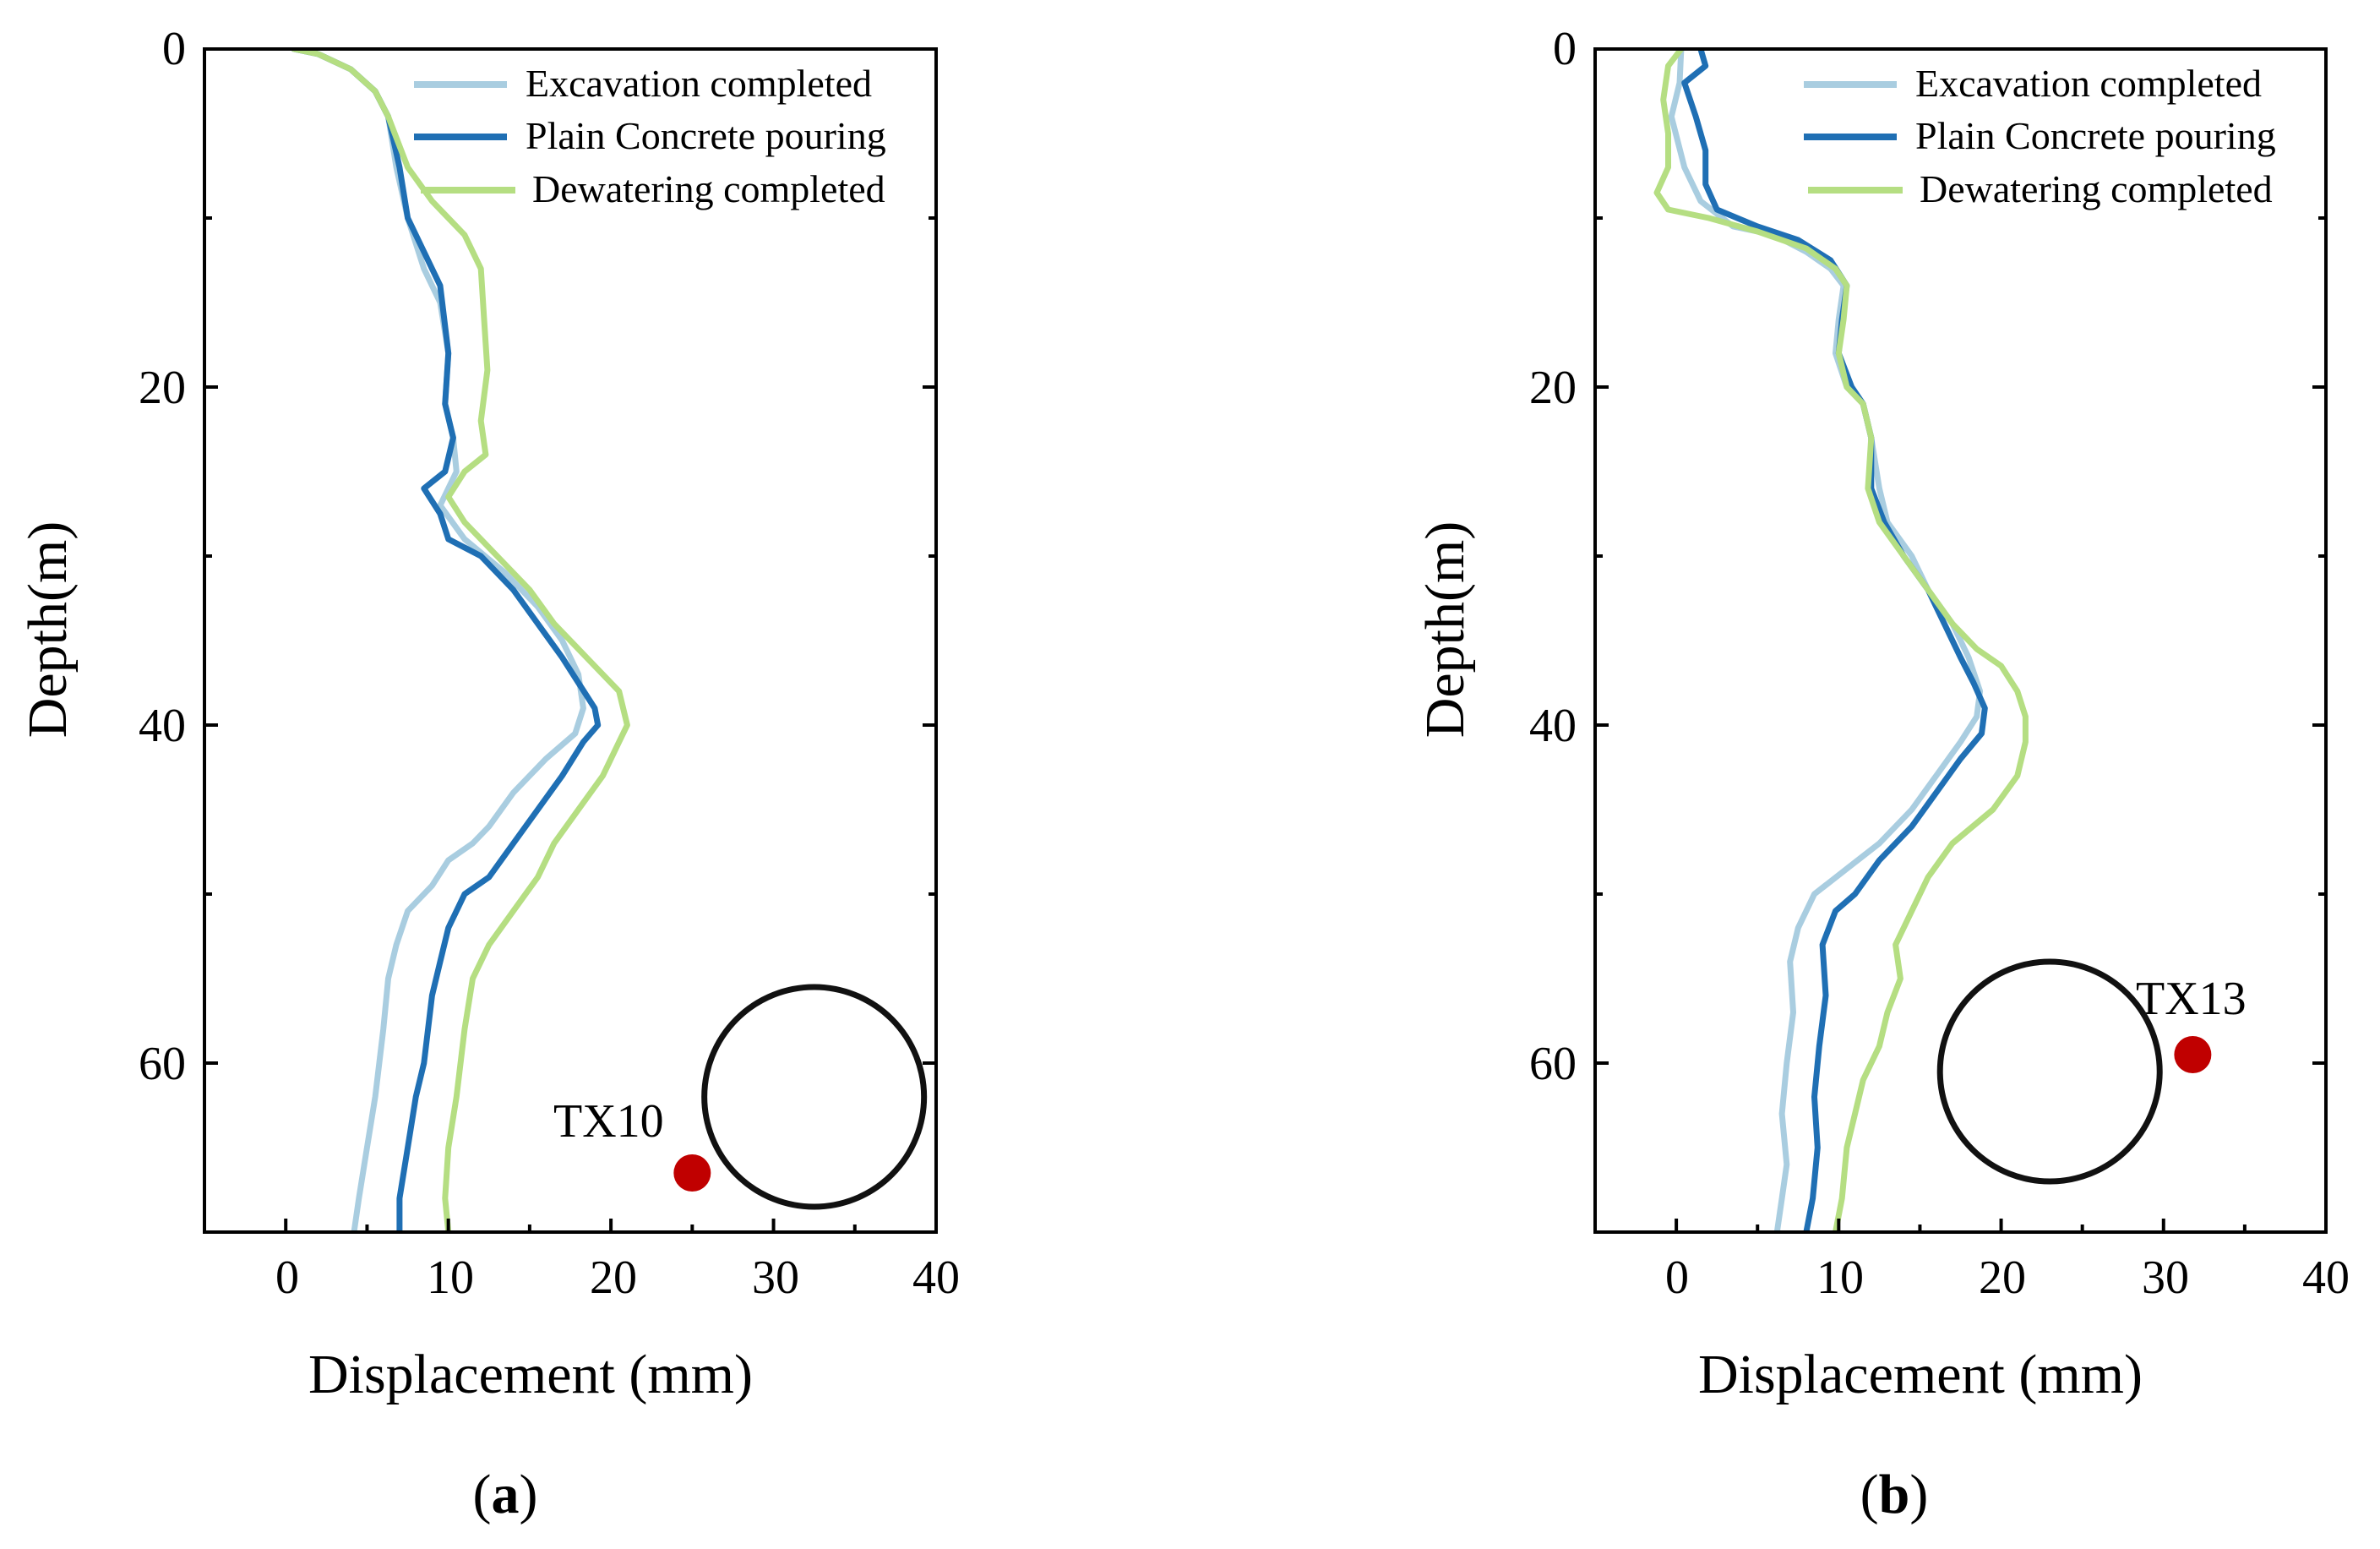 The height and width of the screenshot is (1549, 2380). What do you see at coordinates (613, 1278) in the screenshot?
I see `x-tick-label-a-2: 20` at bounding box center [613, 1278].